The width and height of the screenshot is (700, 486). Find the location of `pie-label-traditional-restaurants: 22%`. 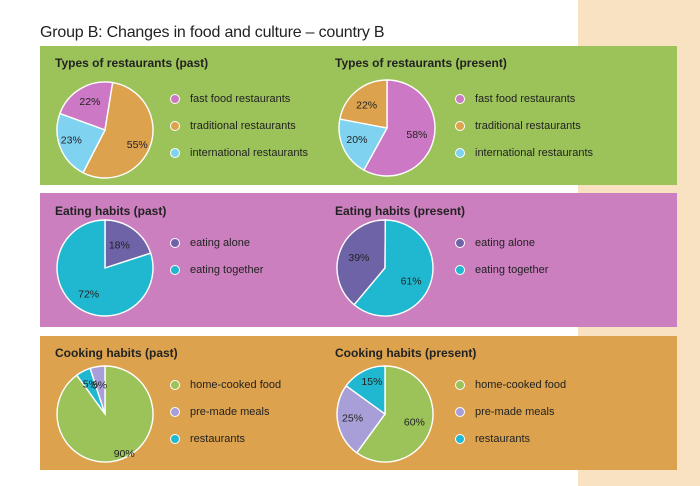

pie-label-traditional-restaurants: 22% is located at coordinates (366, 106).